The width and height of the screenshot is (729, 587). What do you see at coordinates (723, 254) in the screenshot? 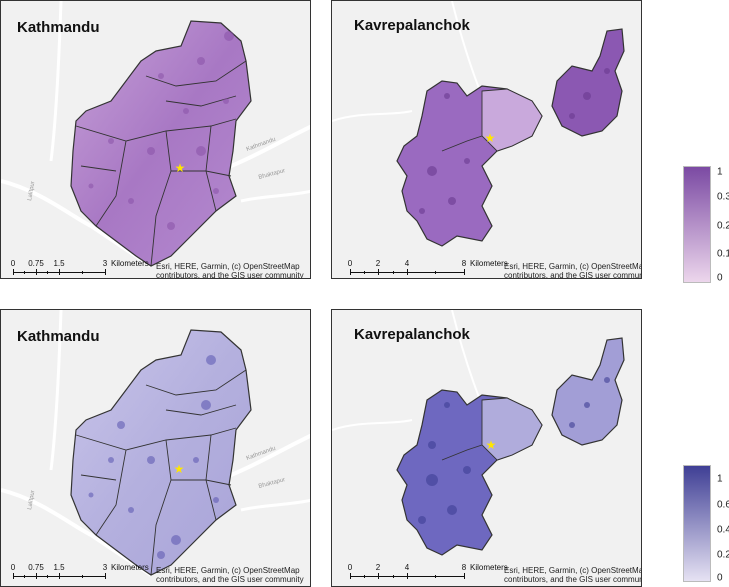
I see `legend-label: 0.1` at bounding box center [723, 254].